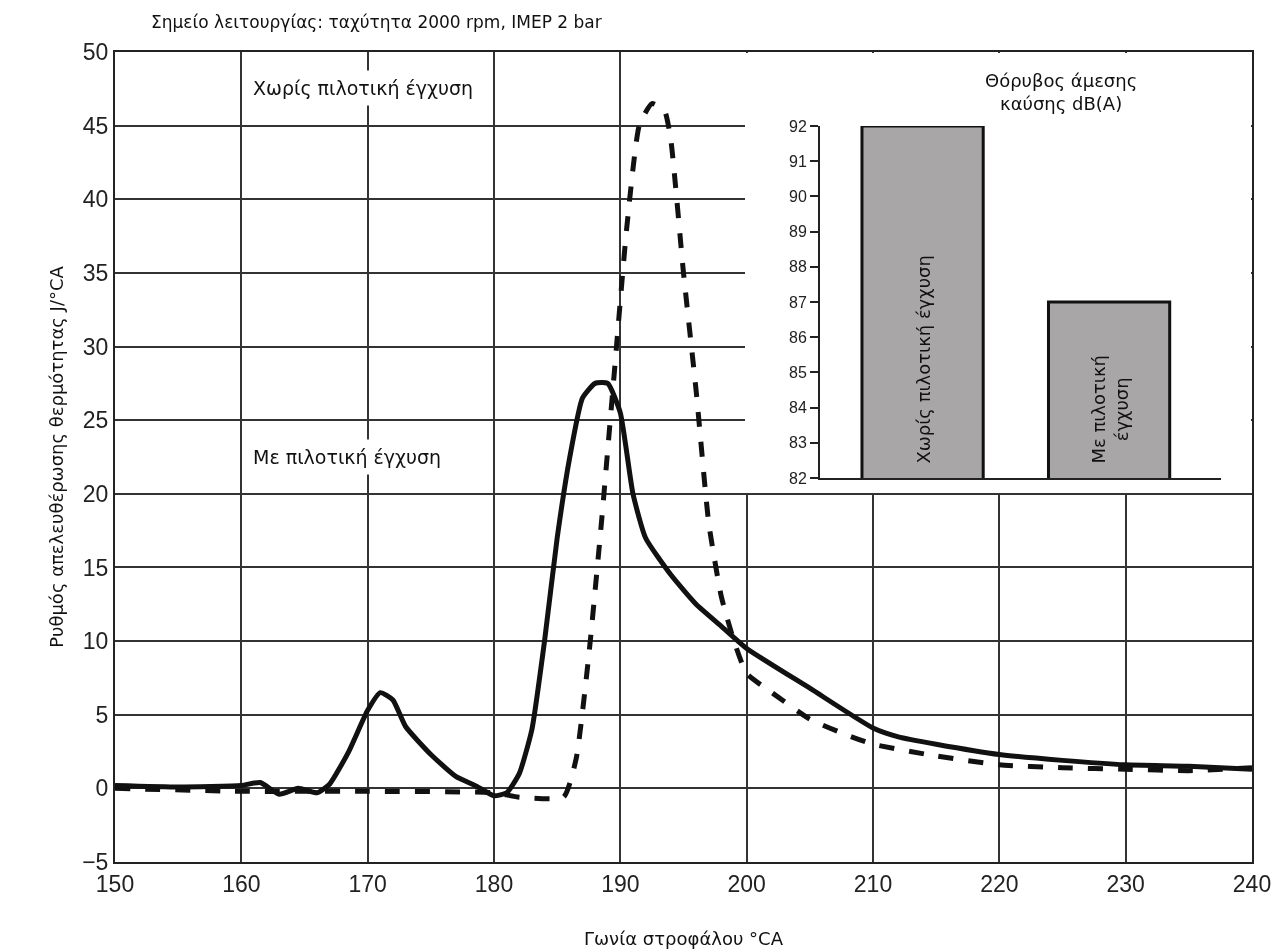  I want to click on y-axis-title: Ρυθμός απελευθέρωσης θερμότητας J/°CA, so click(56, 456).